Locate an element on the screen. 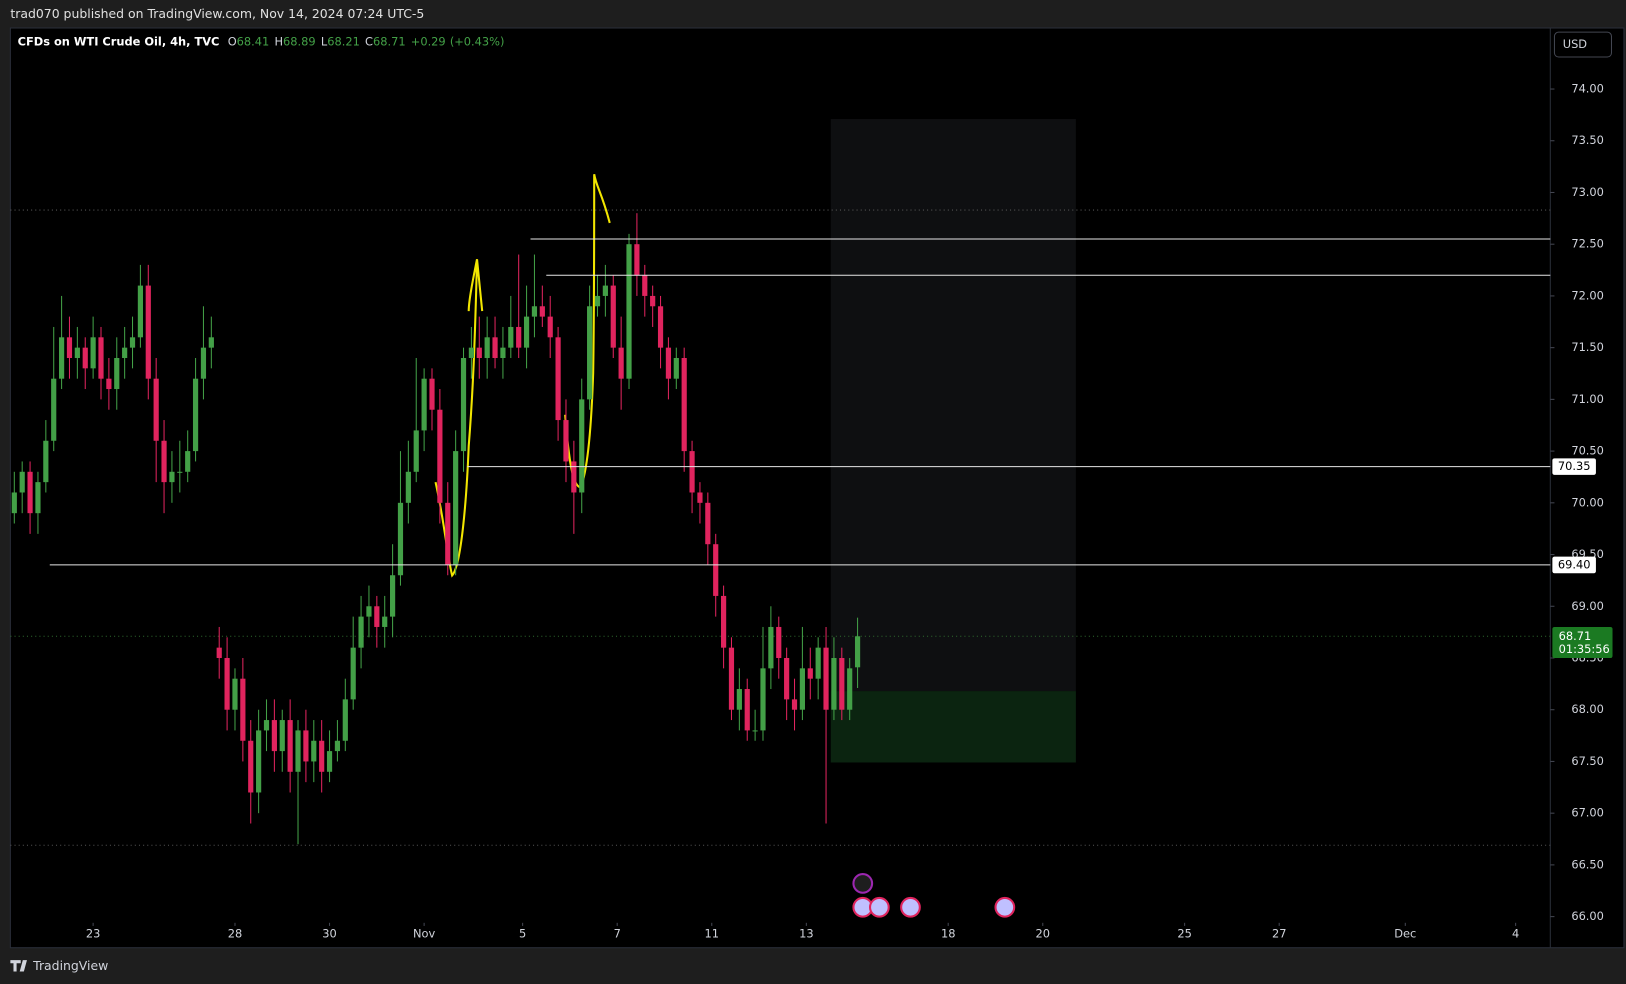 Image resolution: width=1626 pixels, height=984 pixels. ohlc-value: 68.71 is located at coordinates (389, 41).